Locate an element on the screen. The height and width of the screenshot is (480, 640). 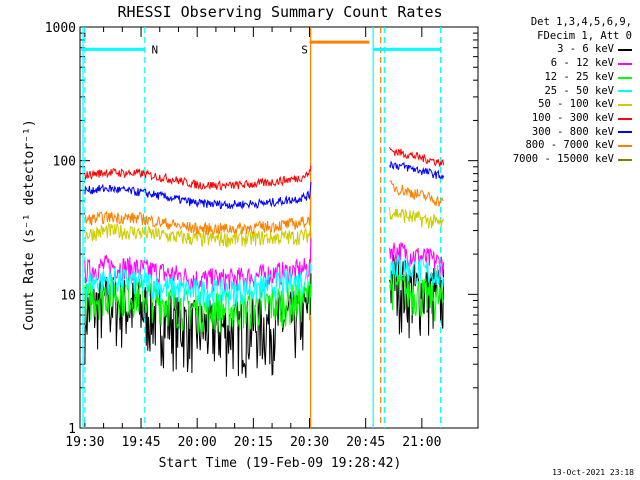
x-axis-label: Start Time (19-Feb-09 19:28:42) is located at coordinates (280, 463).